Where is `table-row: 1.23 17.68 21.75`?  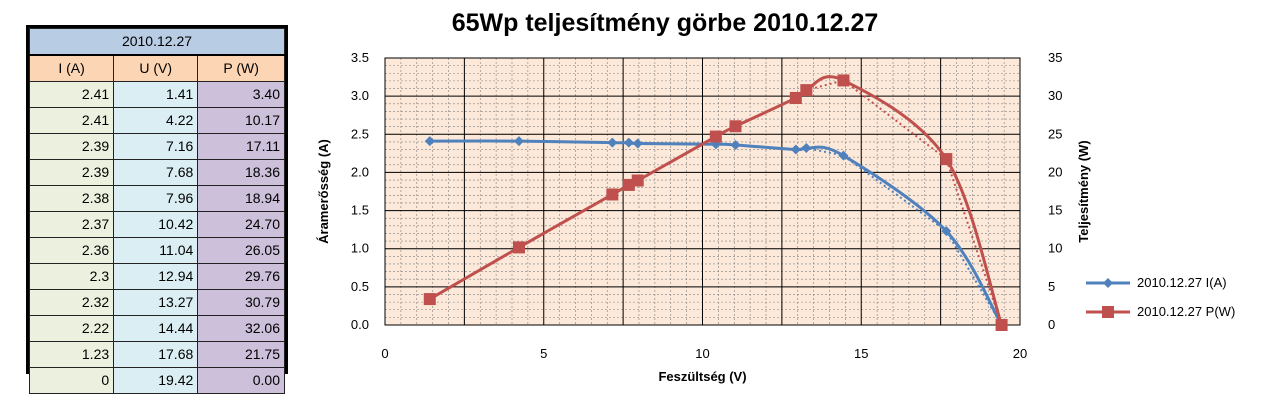 table-row: 1.23 17.68 21.75 is located at coordinates (156, 354).